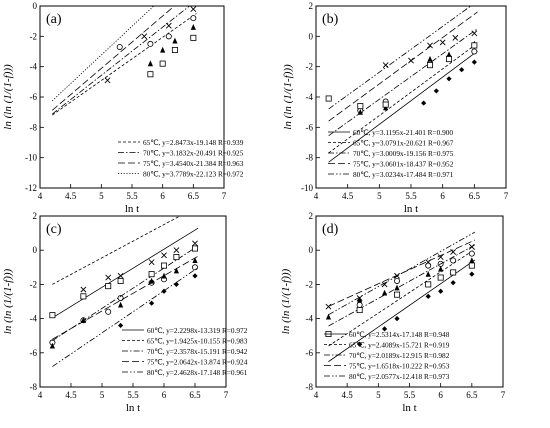 This screenshot has height=428, width=550. Describe the element at coordinates (197, 340) in the screenshot. I see `legend-entry: 65℃, y=1.9425x-10.155 R=0.983` at that location.